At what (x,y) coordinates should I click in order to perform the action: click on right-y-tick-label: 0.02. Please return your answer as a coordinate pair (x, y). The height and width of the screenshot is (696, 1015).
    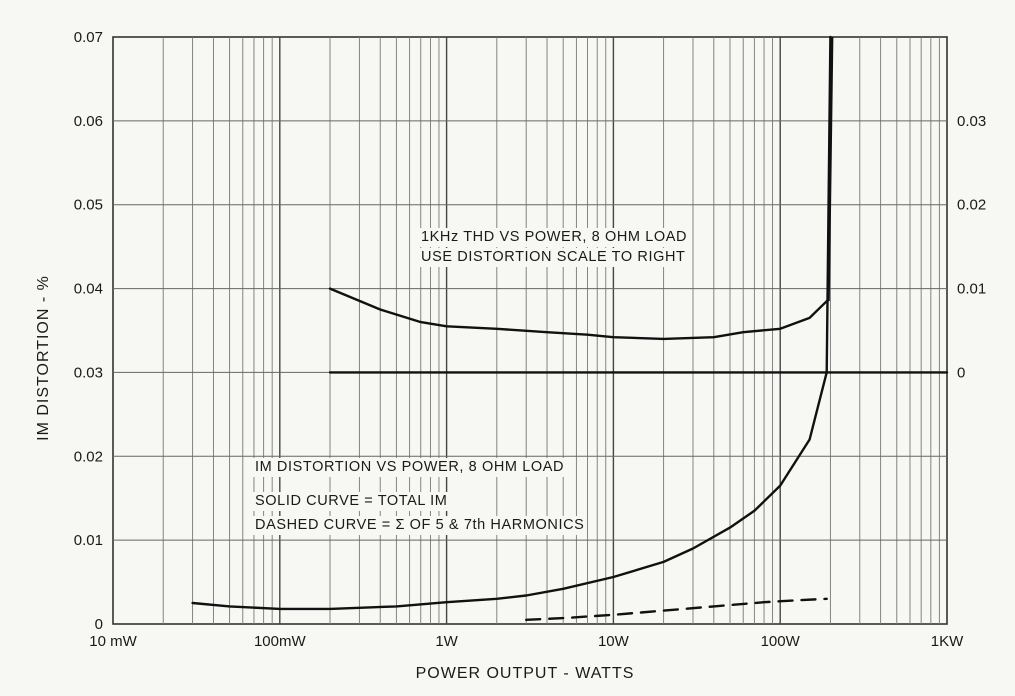
    Looking at the image, I should click on (971, 205).